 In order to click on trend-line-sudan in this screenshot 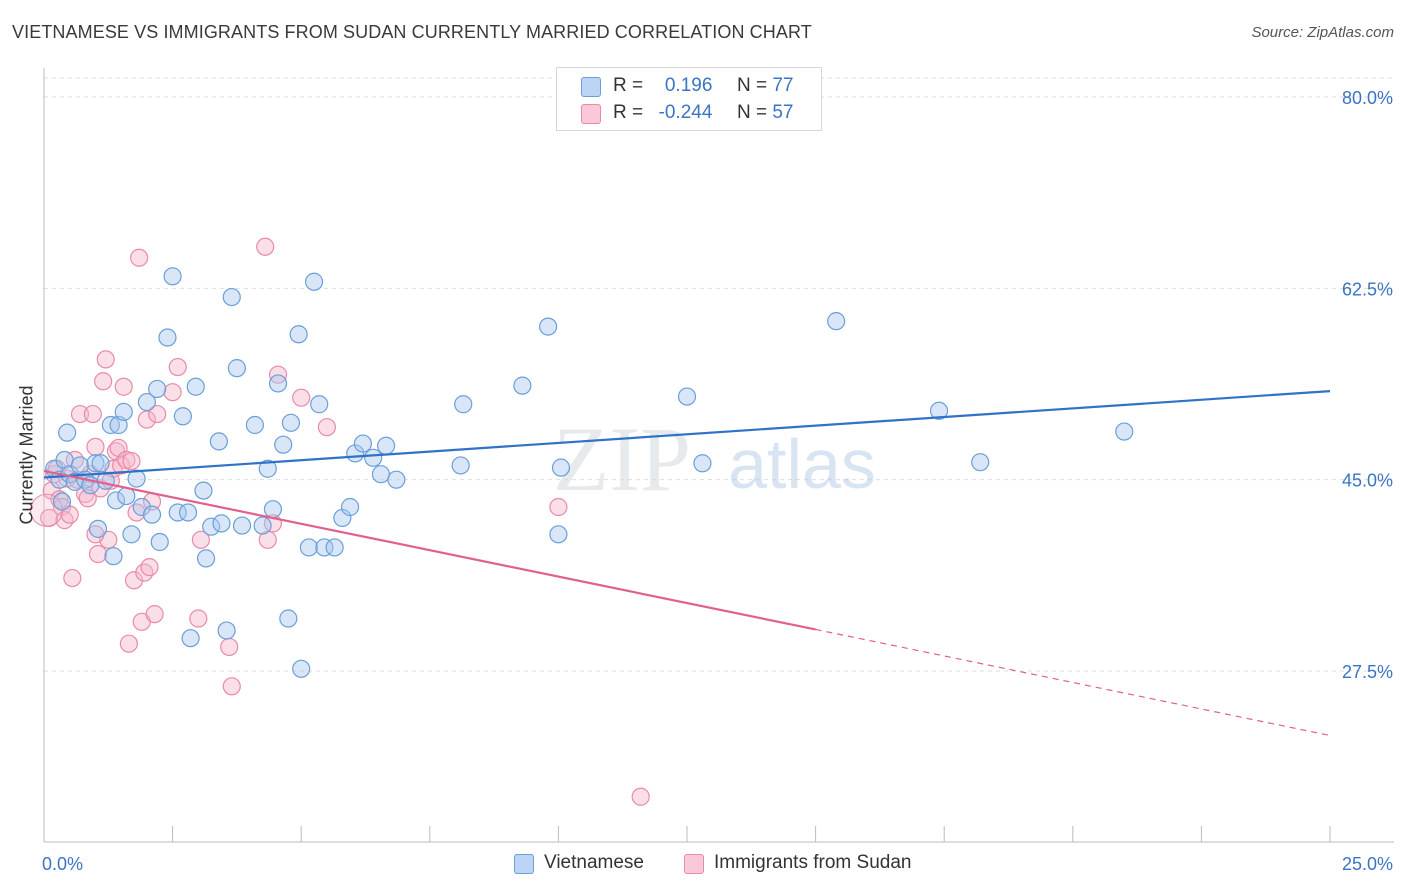, I will do `click(429, 550)`.